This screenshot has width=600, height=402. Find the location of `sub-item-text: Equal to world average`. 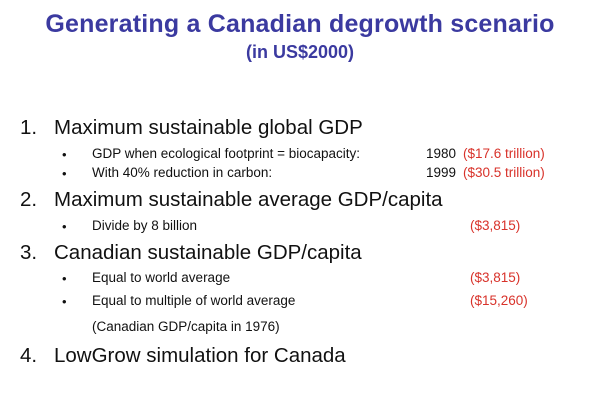

sub-item-text: Equal to world average is located at coordinates (161, 277).